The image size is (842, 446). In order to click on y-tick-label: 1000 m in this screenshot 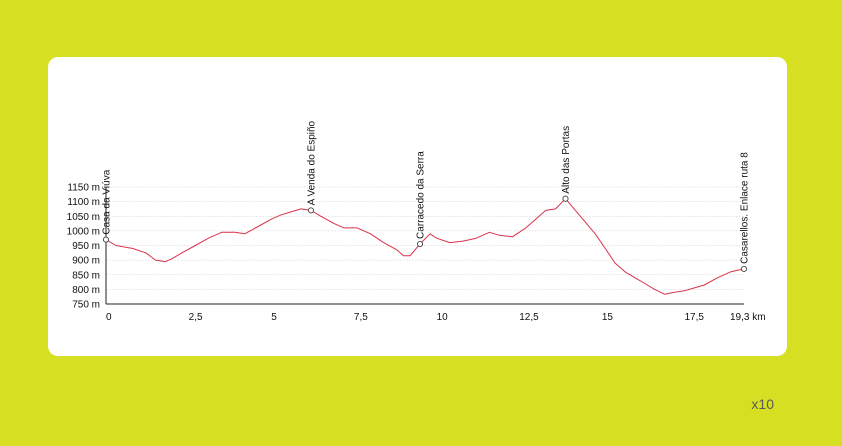, I will do `click(83, 231)`.